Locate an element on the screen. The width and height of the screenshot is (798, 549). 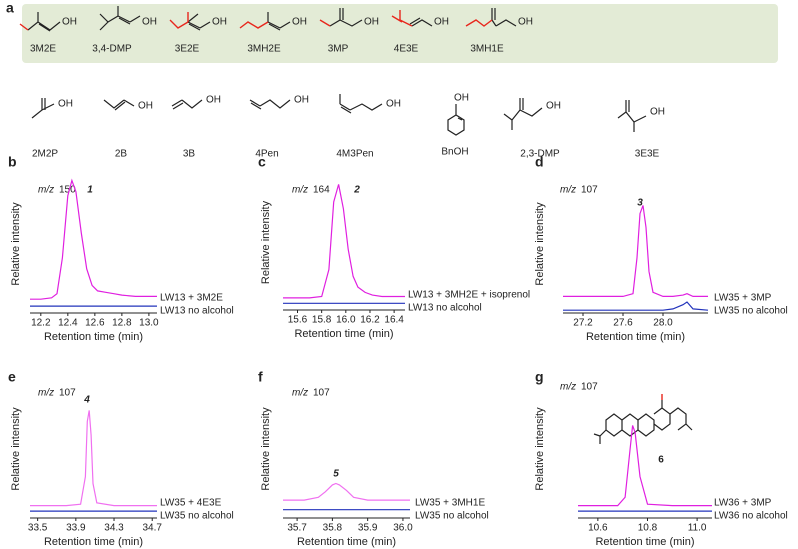
compound-name: 4Pen is located at coordinates (266, 154).